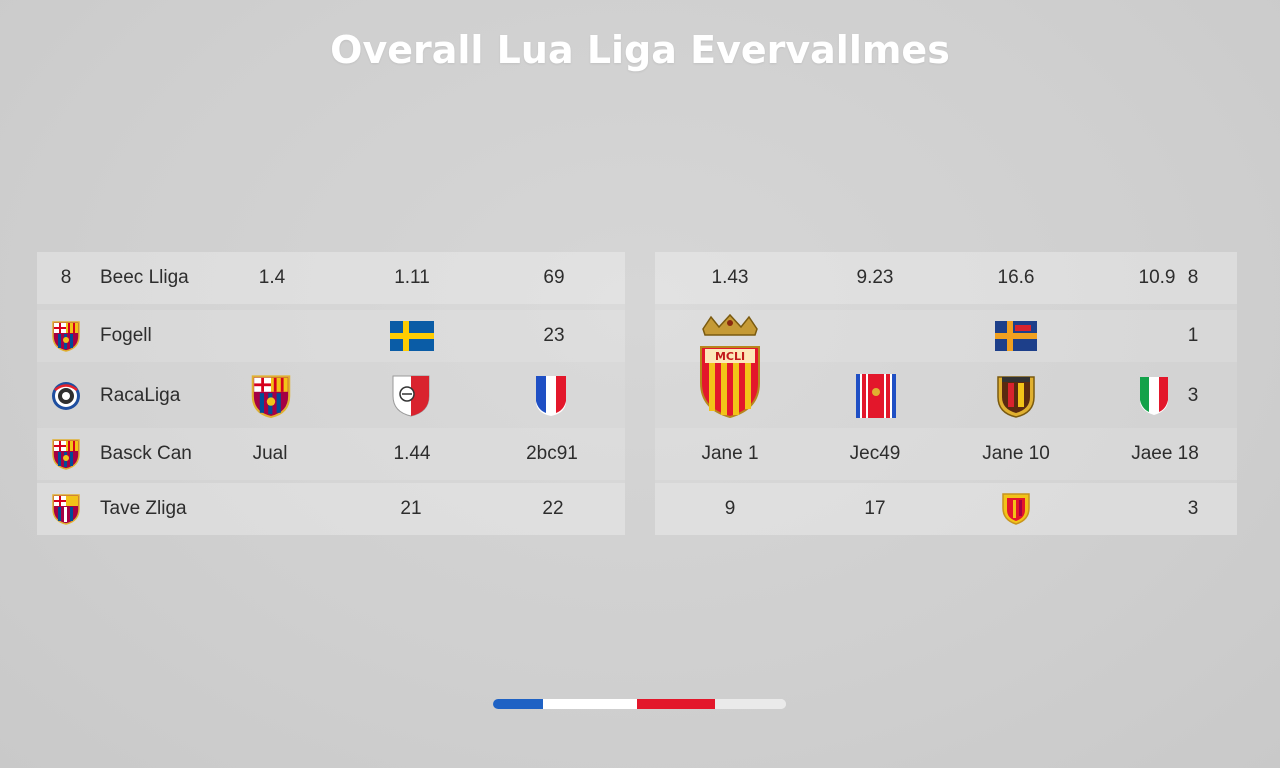 This screenshot has width=1280, height=768. What do you see at coordinates (143, 508) in the screenshot?
I see `team-name: Tave Zliga` at bounding box center [143, 508].